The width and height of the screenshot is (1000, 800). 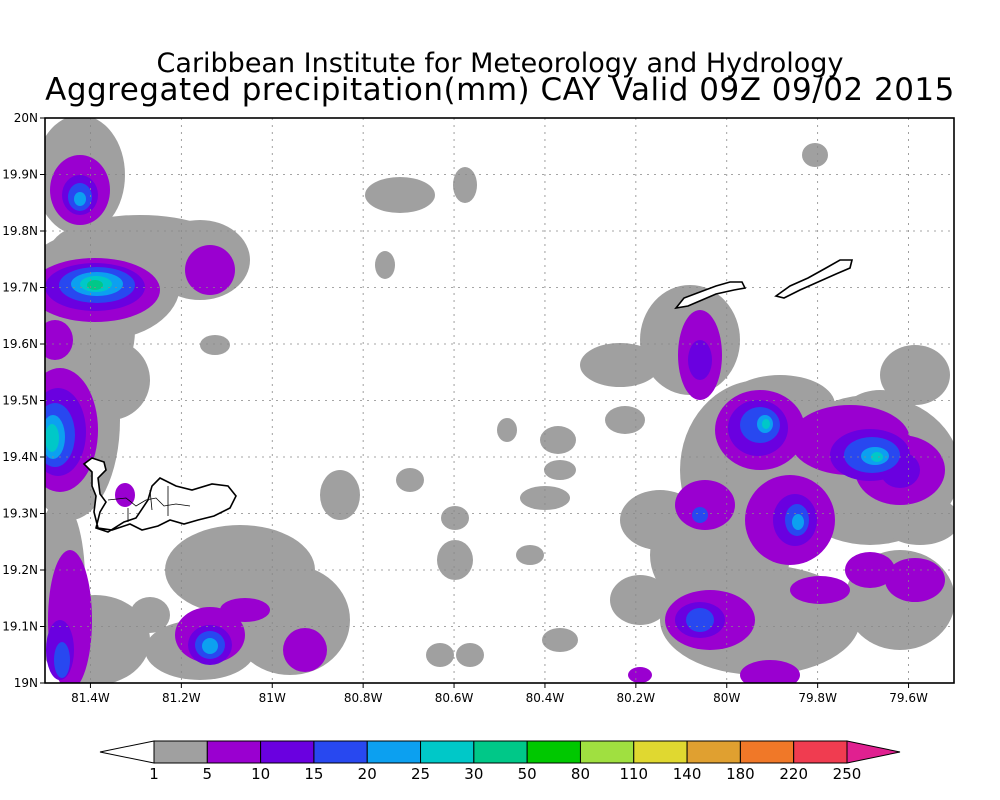 I want to click on lat-tick-label: 19.5N, so click(x=20, y=401).